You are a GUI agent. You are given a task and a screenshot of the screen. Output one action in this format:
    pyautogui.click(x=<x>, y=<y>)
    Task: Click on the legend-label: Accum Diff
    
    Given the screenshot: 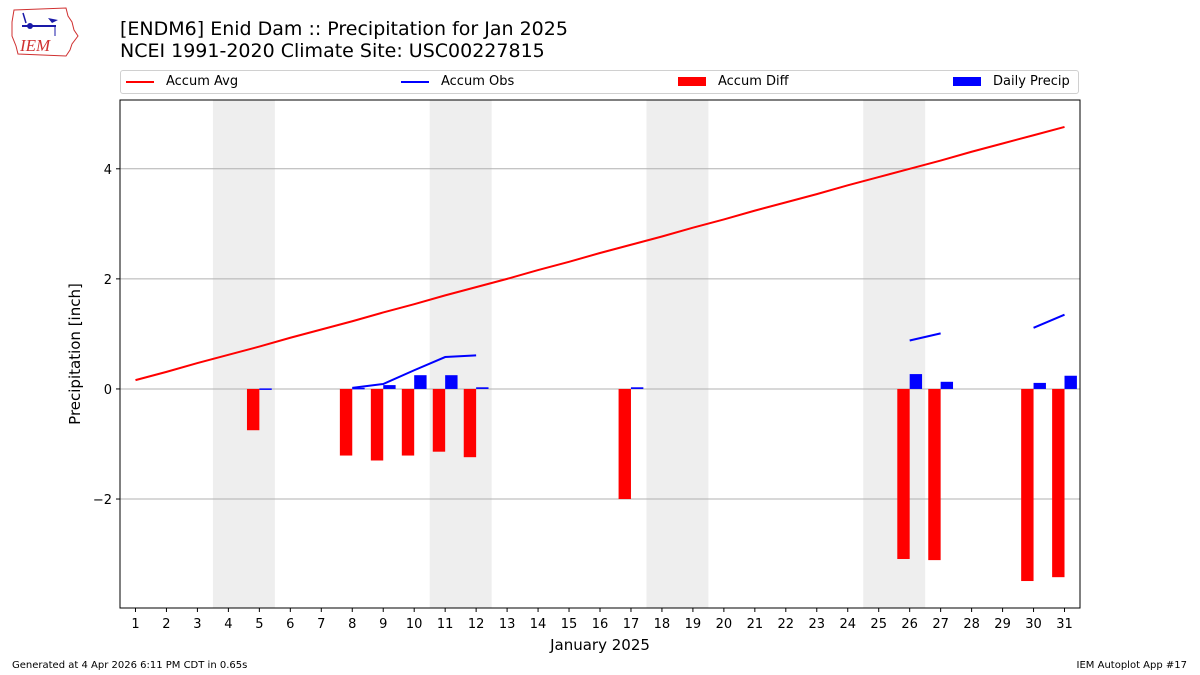 What is the action you would take?
    pyautogui.click(x=753, y=81)
    